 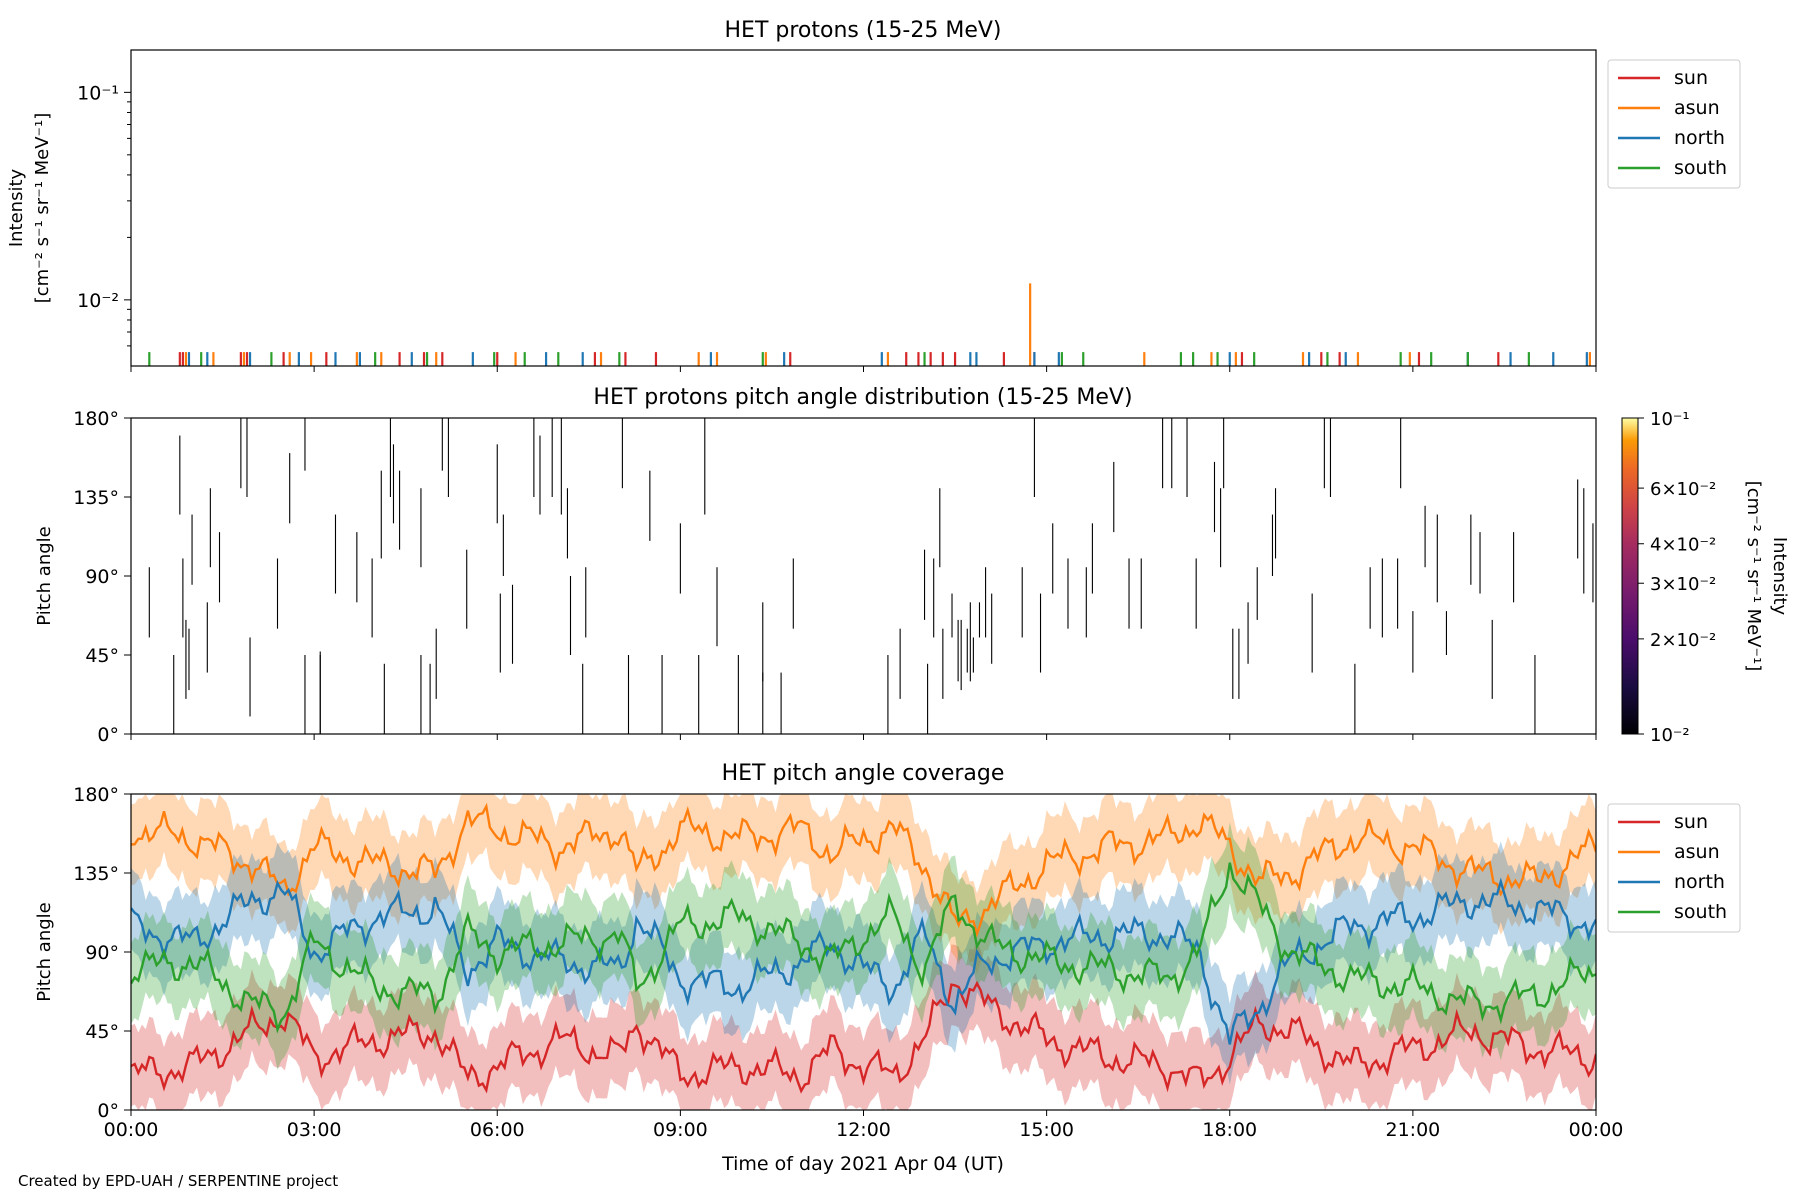 I want to click on colorbar-gradient, so click(x=1630, y=576).